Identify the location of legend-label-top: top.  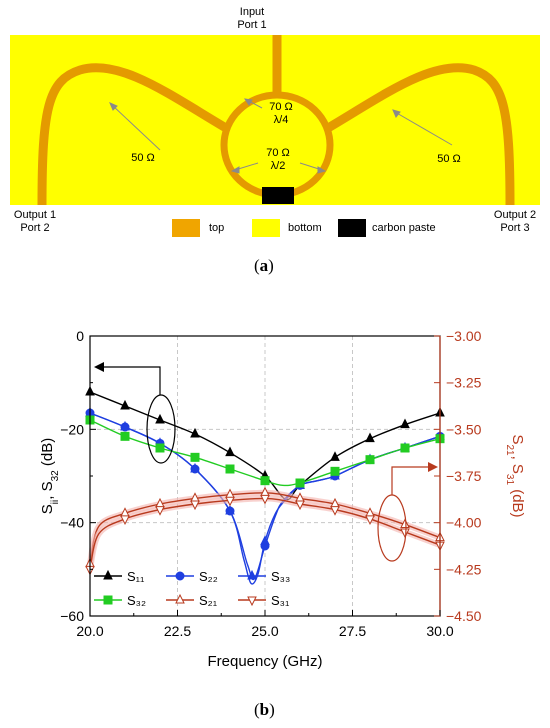
(217, 228).